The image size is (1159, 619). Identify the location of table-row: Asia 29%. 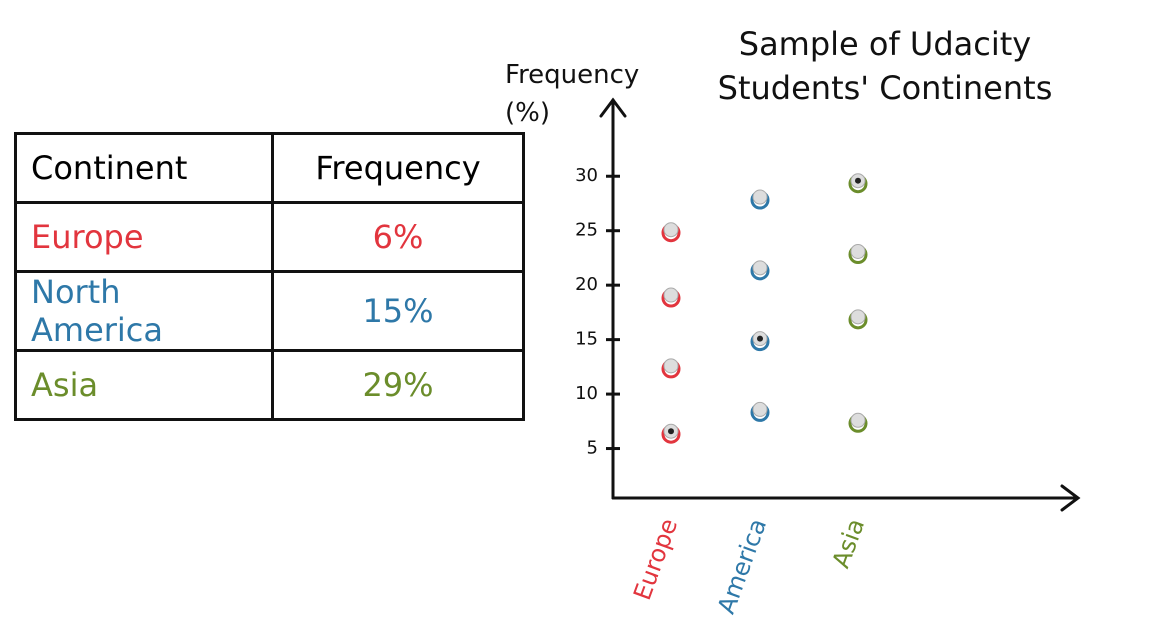
(269, 385).